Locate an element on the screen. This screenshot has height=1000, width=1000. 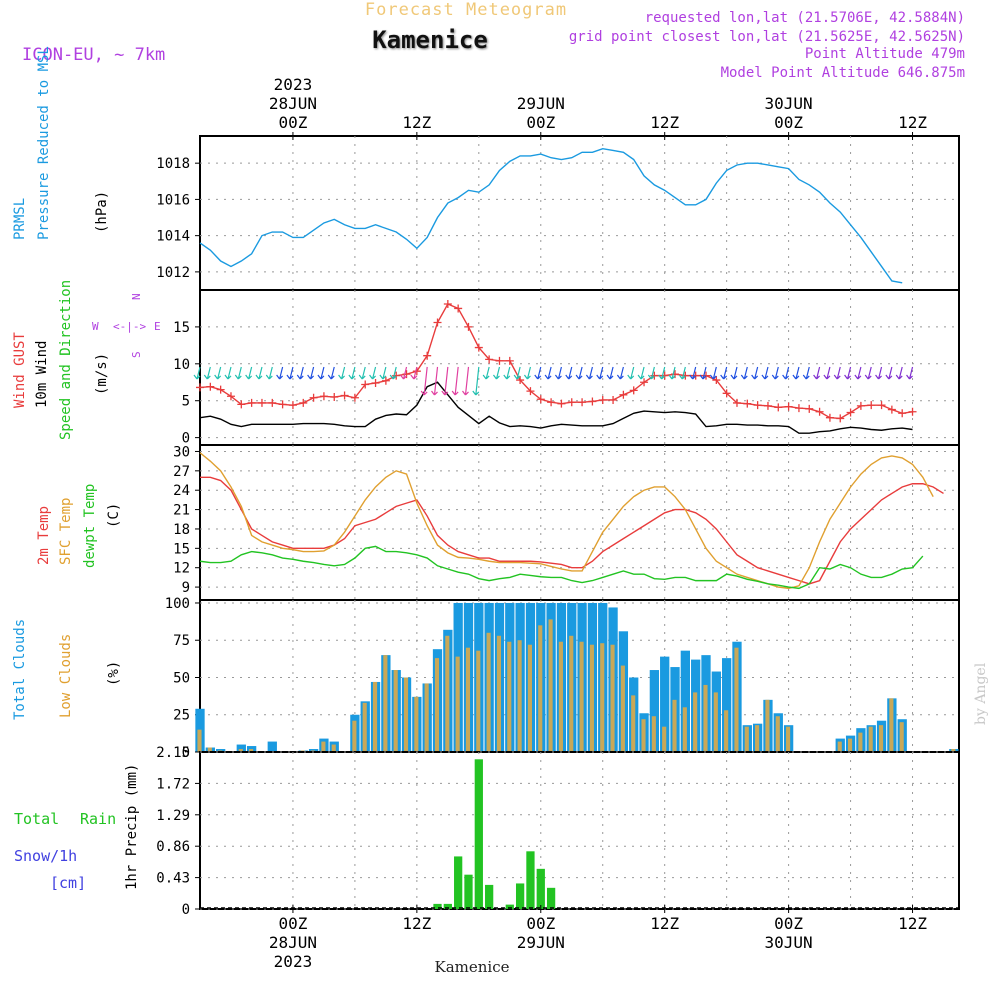
temp-label-dew: dewpt Temp is located at coordinates (90, 526).